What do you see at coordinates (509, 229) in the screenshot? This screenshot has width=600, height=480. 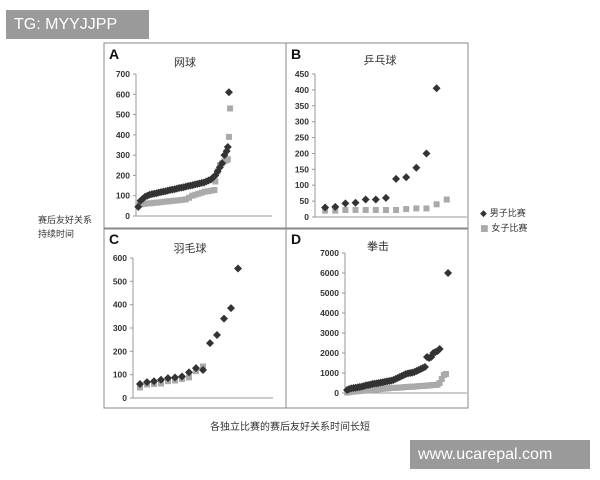 I see `legend-label: 女子比赛` at bounding box center [509, 229].